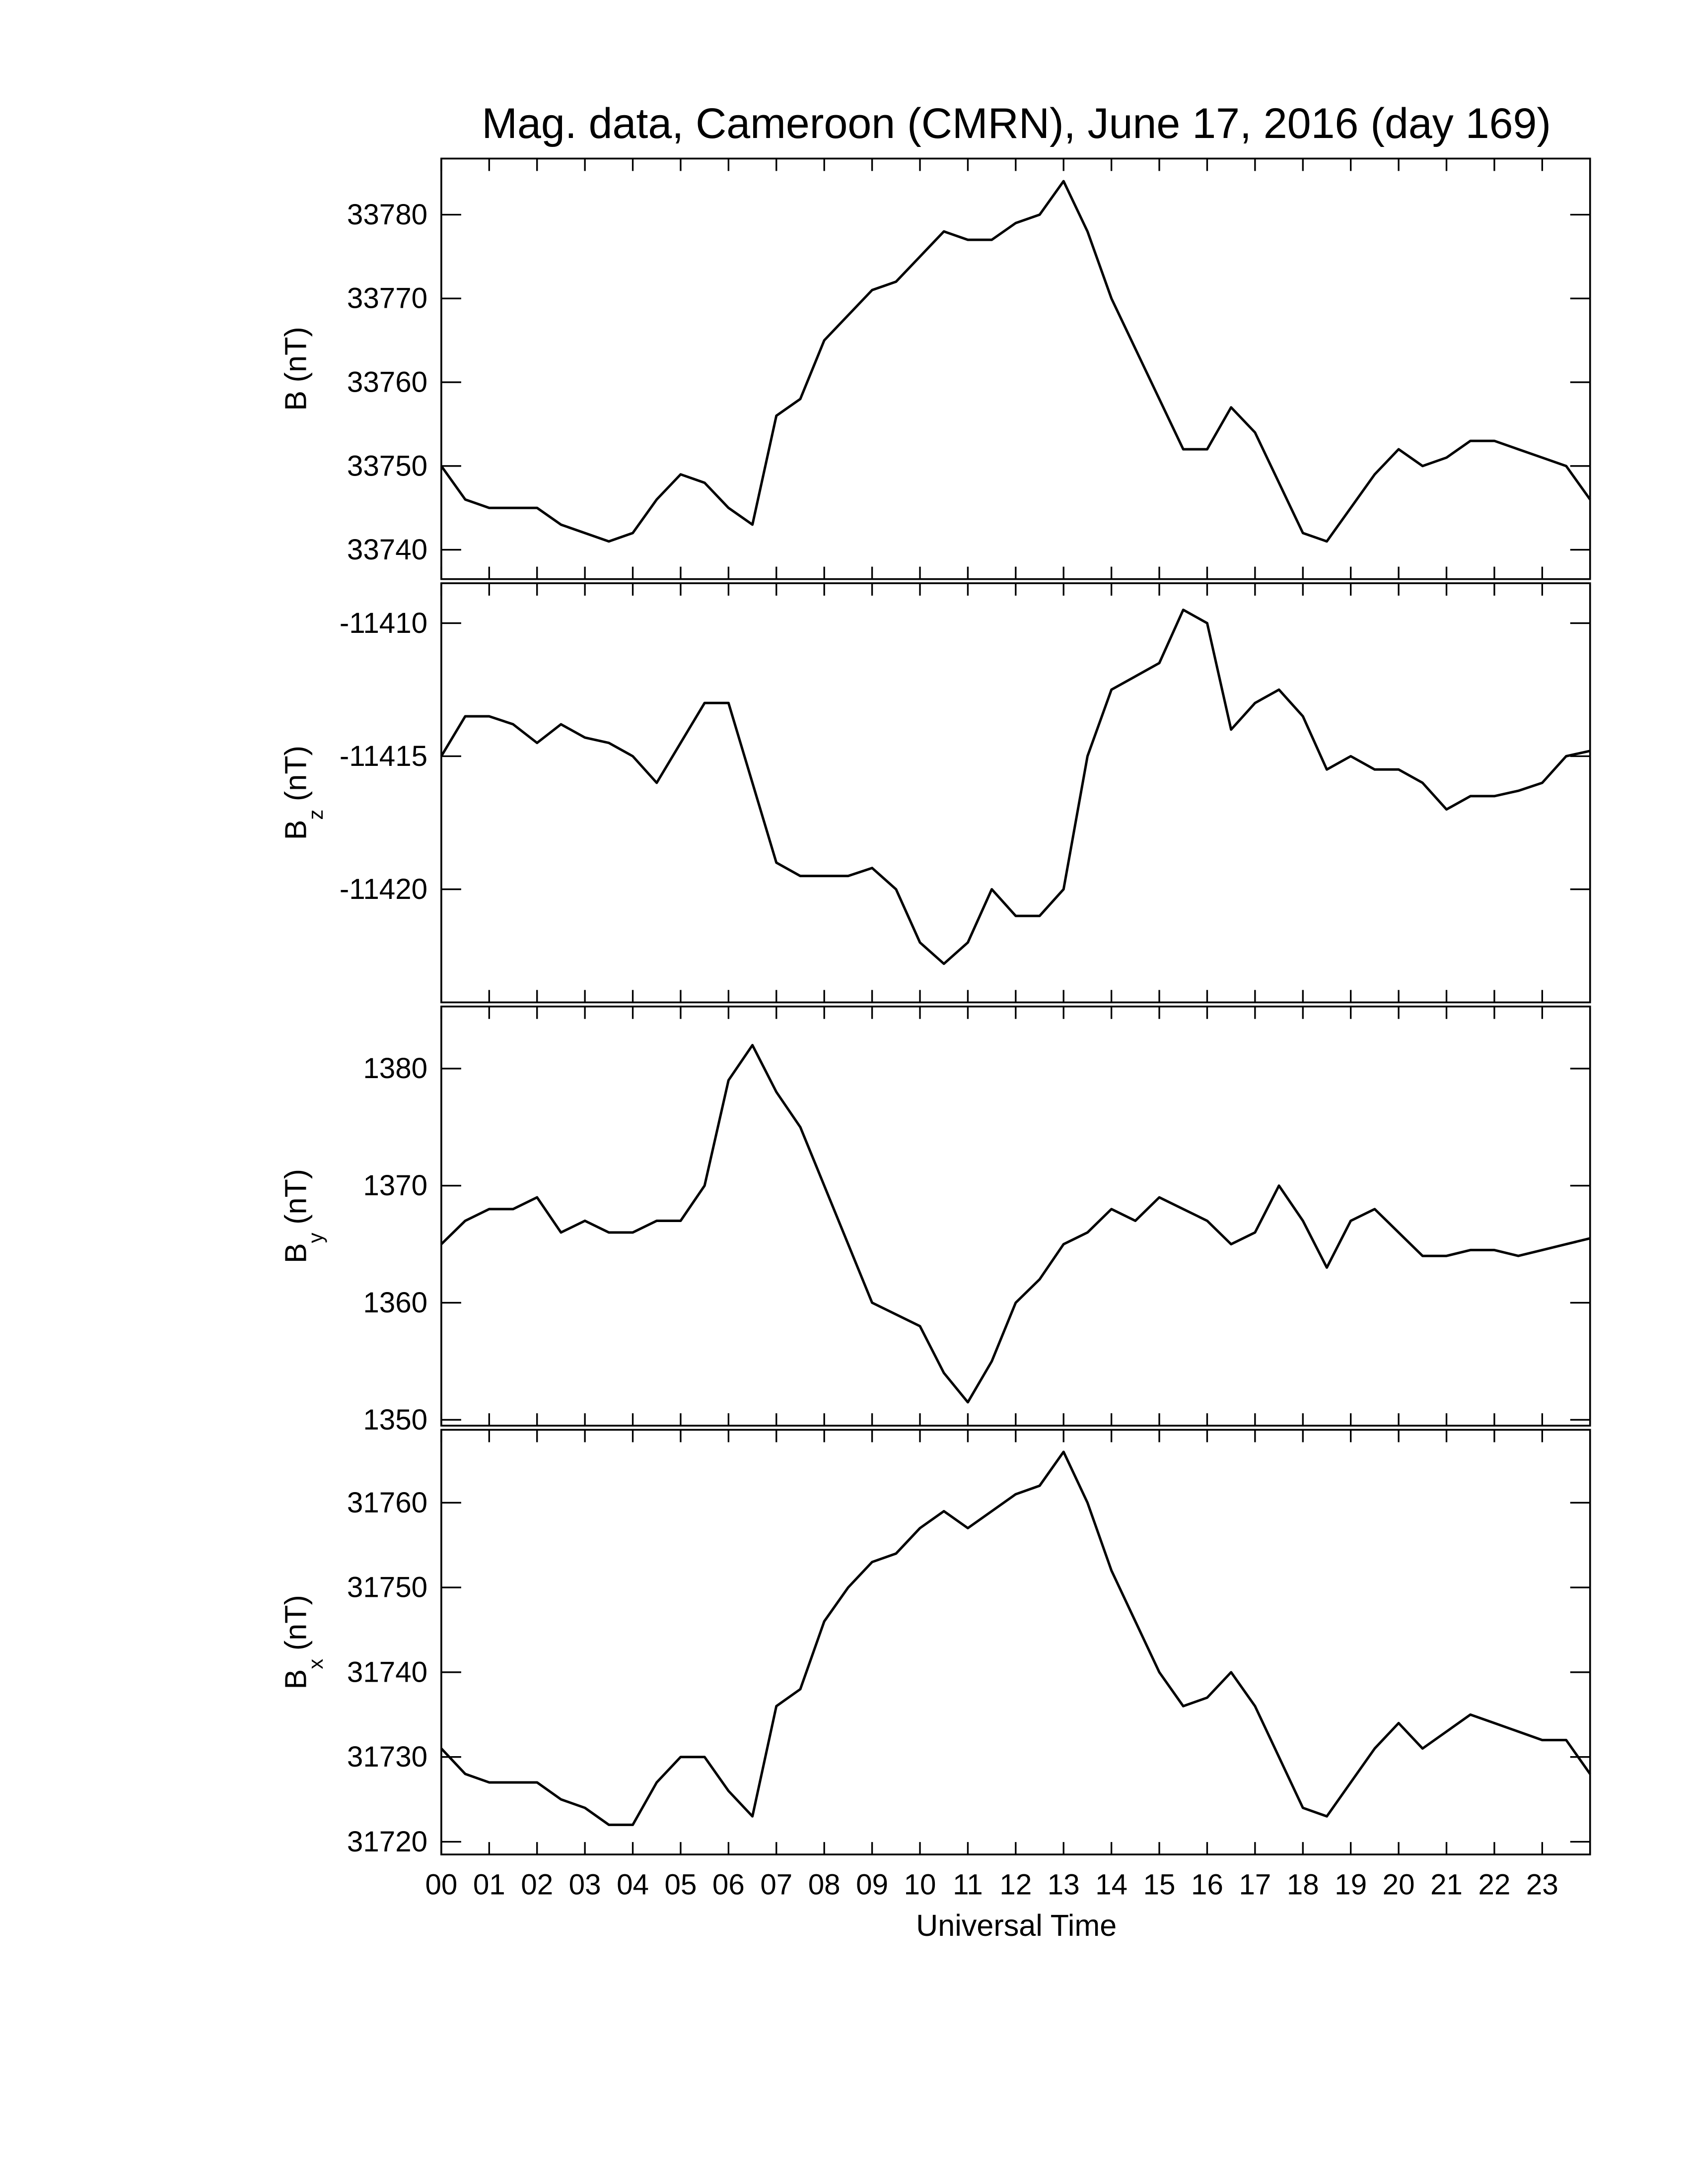  Describe the element at coordinates (315, 1664) in the screenshot. I see `y-label-sub: x` at that location.